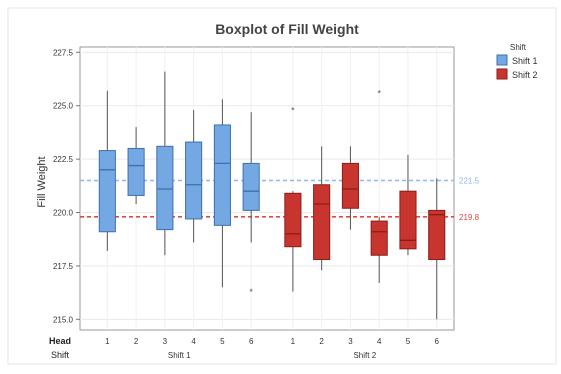 This screenshot has height=374, width=561. What do you see at coordinates (287, 29) in the screenshot?
I see `chart-title: Boxplot of Fill Weight` at bounding box center [287, 29].